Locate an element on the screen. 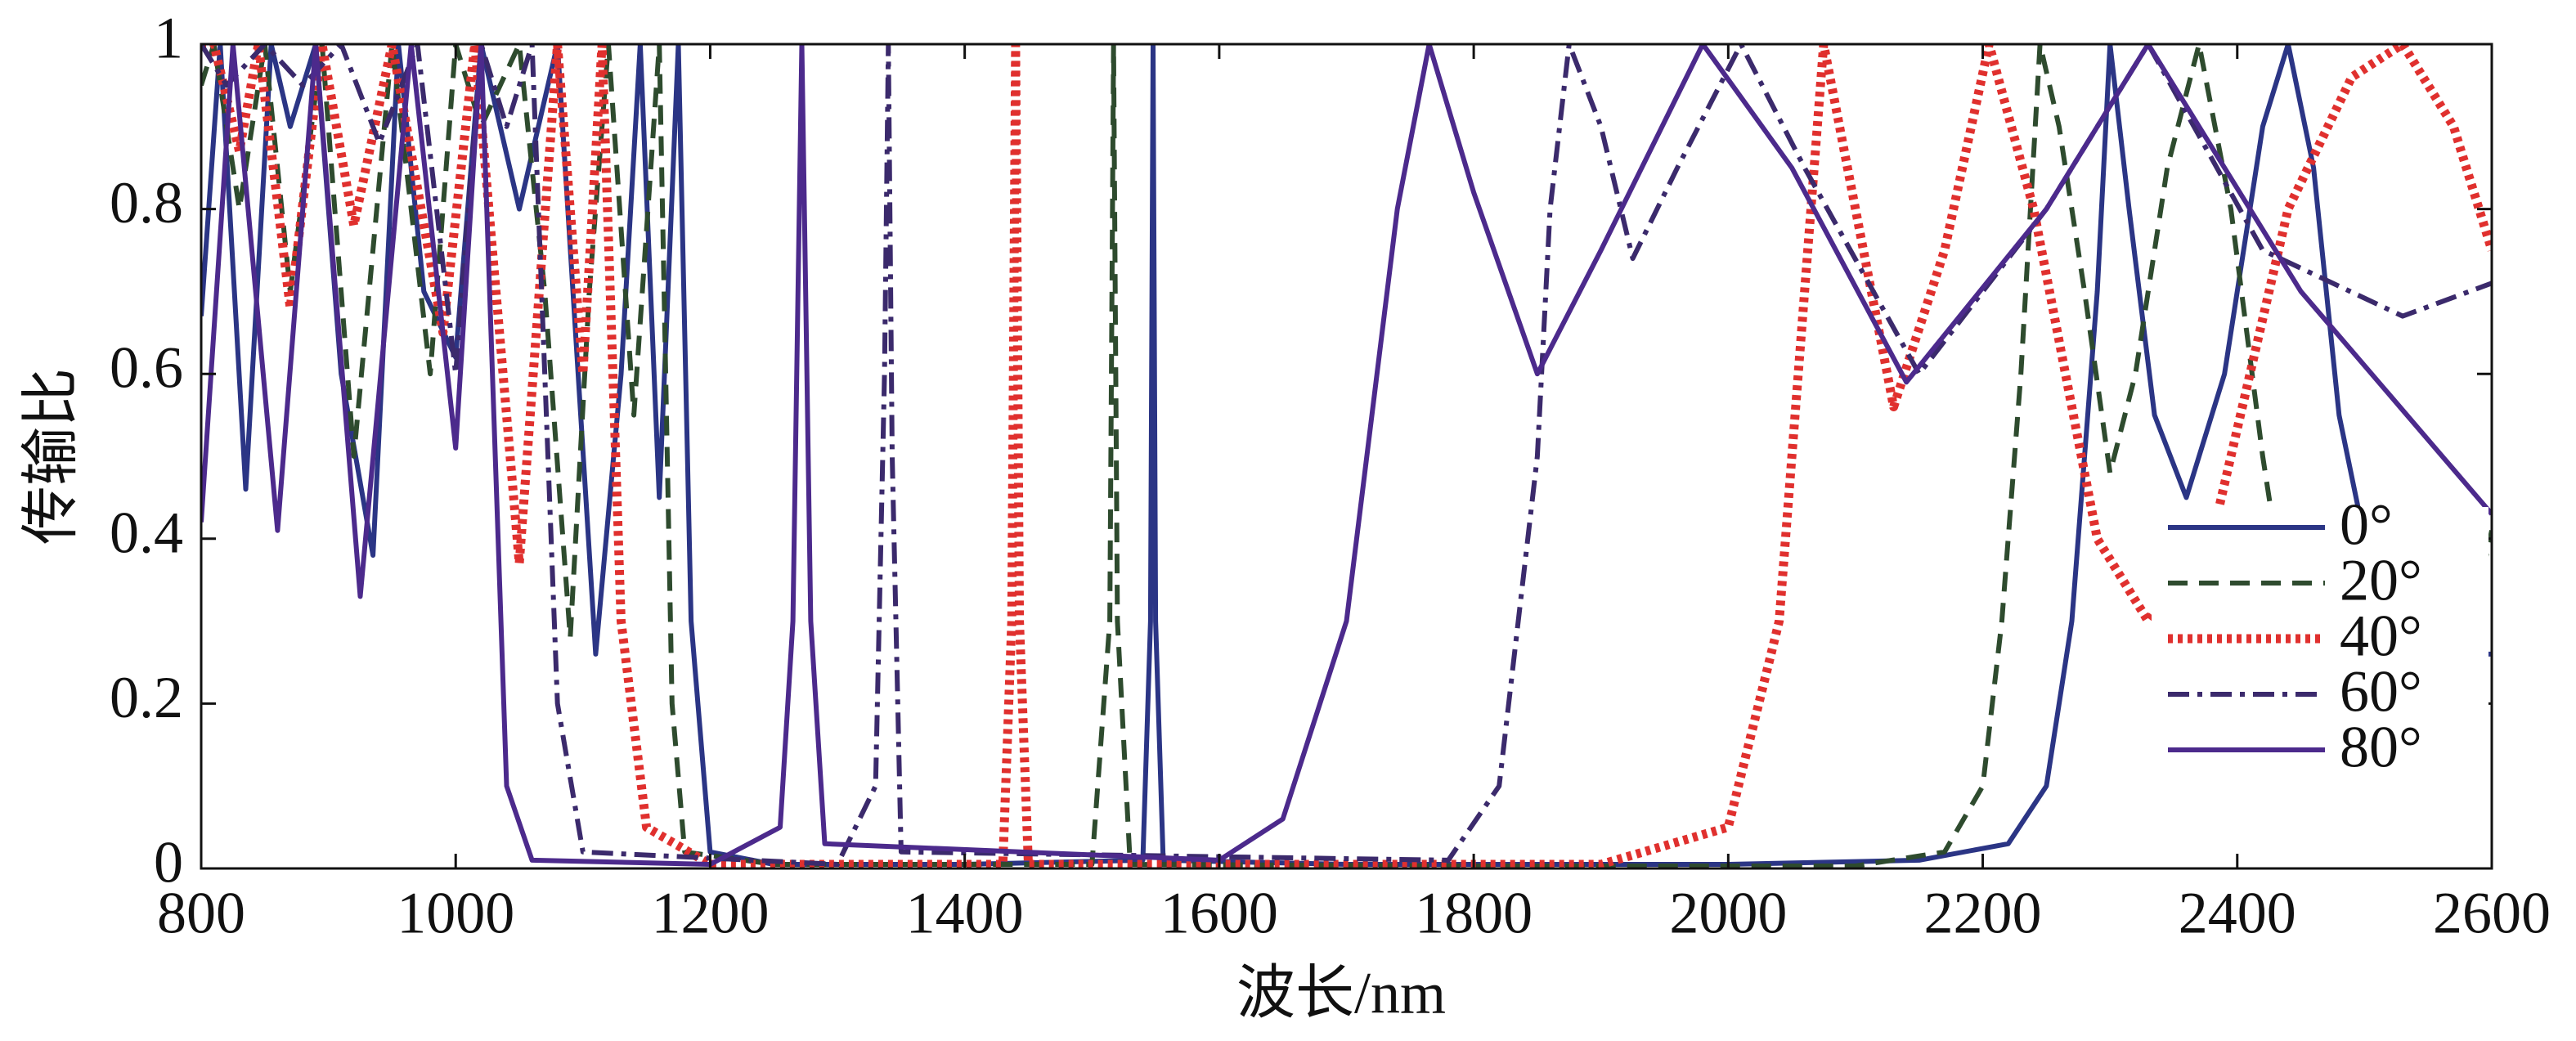  x-tick-label: 2000 is located at coordinates (1728, 914).